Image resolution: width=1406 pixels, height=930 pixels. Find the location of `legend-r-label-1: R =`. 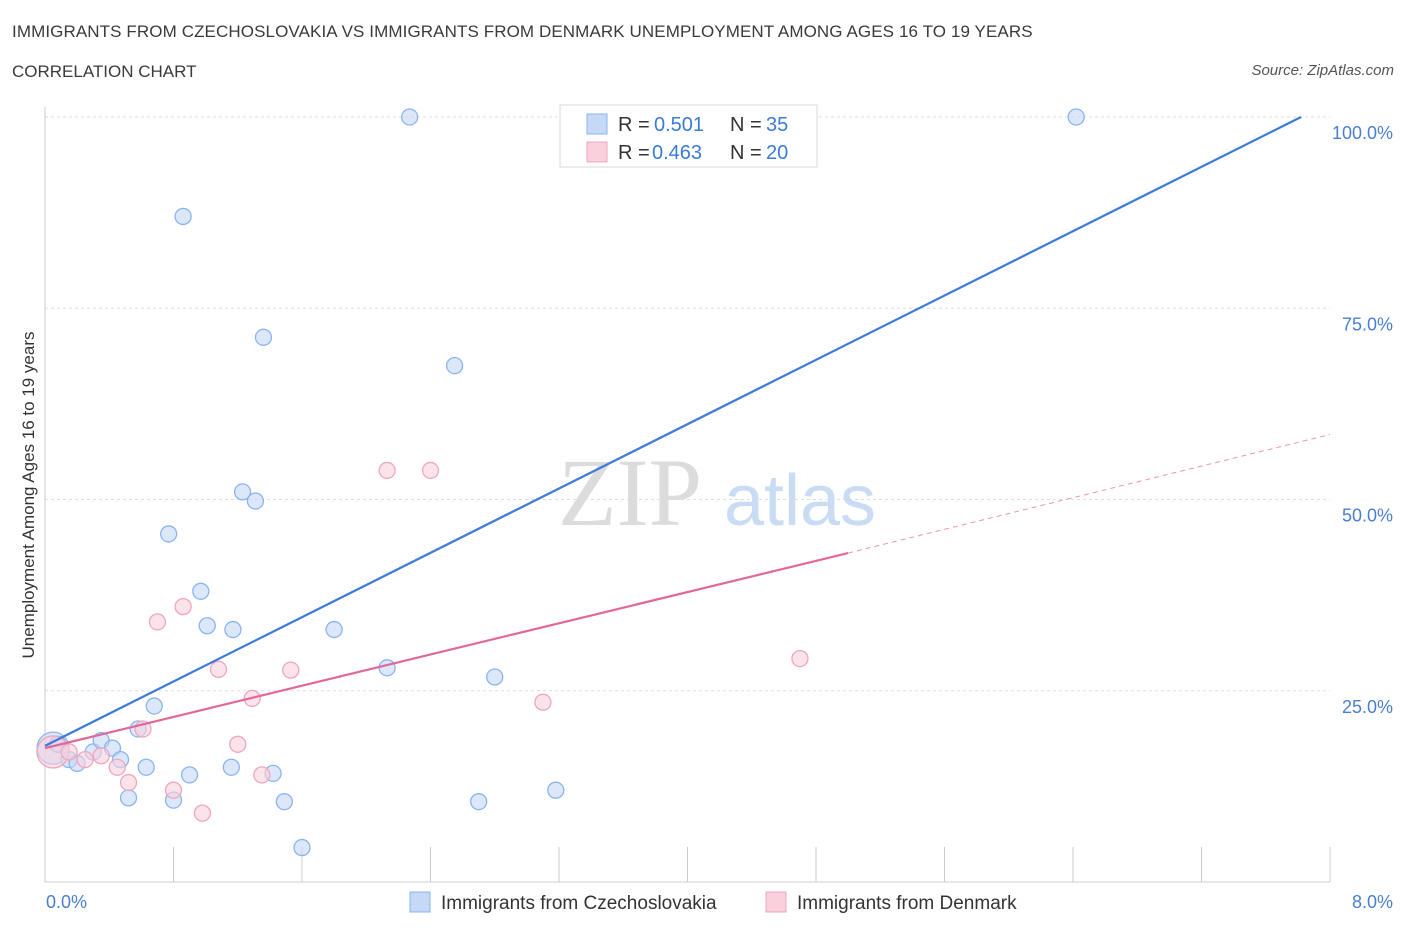

legend-r-label-1: R = is located at coordinates (634, 153).